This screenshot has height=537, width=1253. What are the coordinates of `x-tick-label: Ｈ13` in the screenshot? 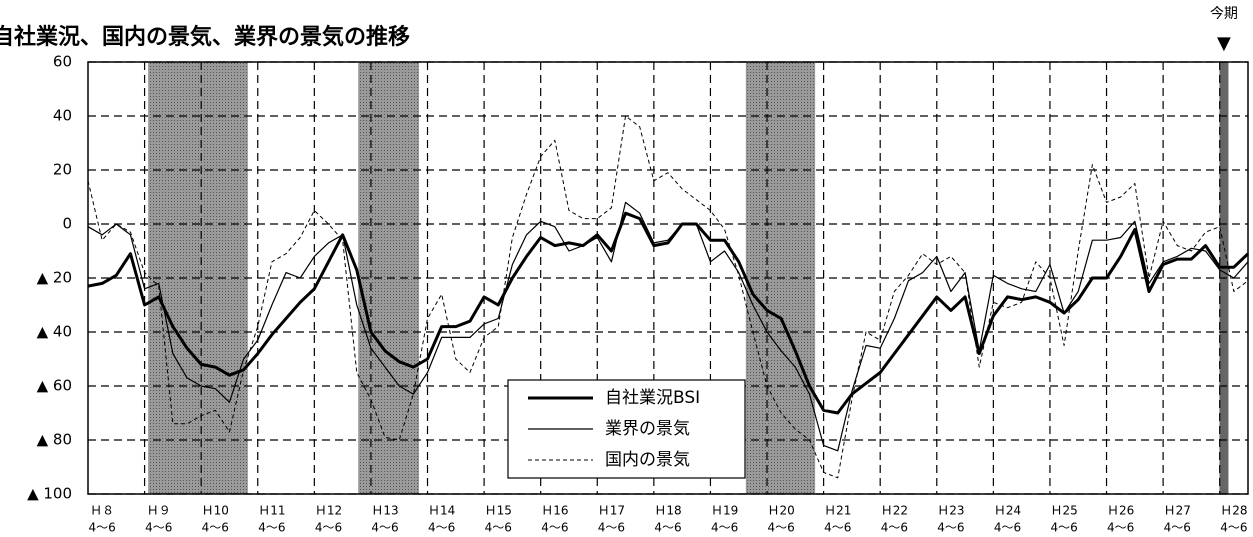 It's located at (384, 511).